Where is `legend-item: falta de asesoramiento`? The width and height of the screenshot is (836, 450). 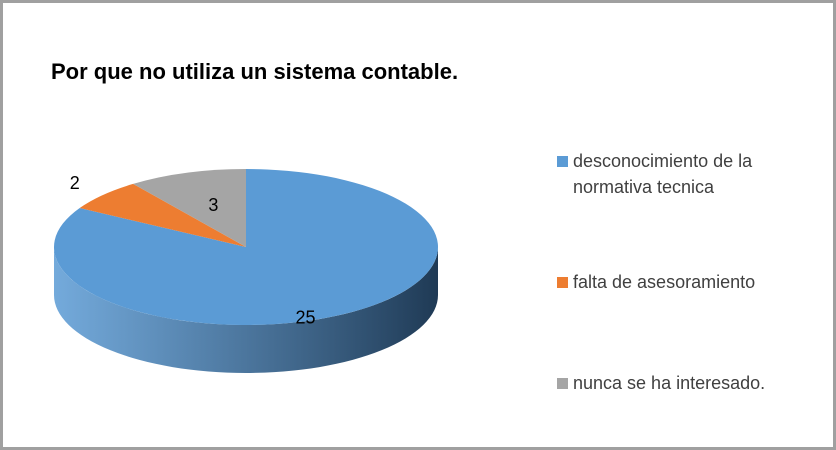
legend-item: falta de asesoramiento is located at coordinates (692, 282).